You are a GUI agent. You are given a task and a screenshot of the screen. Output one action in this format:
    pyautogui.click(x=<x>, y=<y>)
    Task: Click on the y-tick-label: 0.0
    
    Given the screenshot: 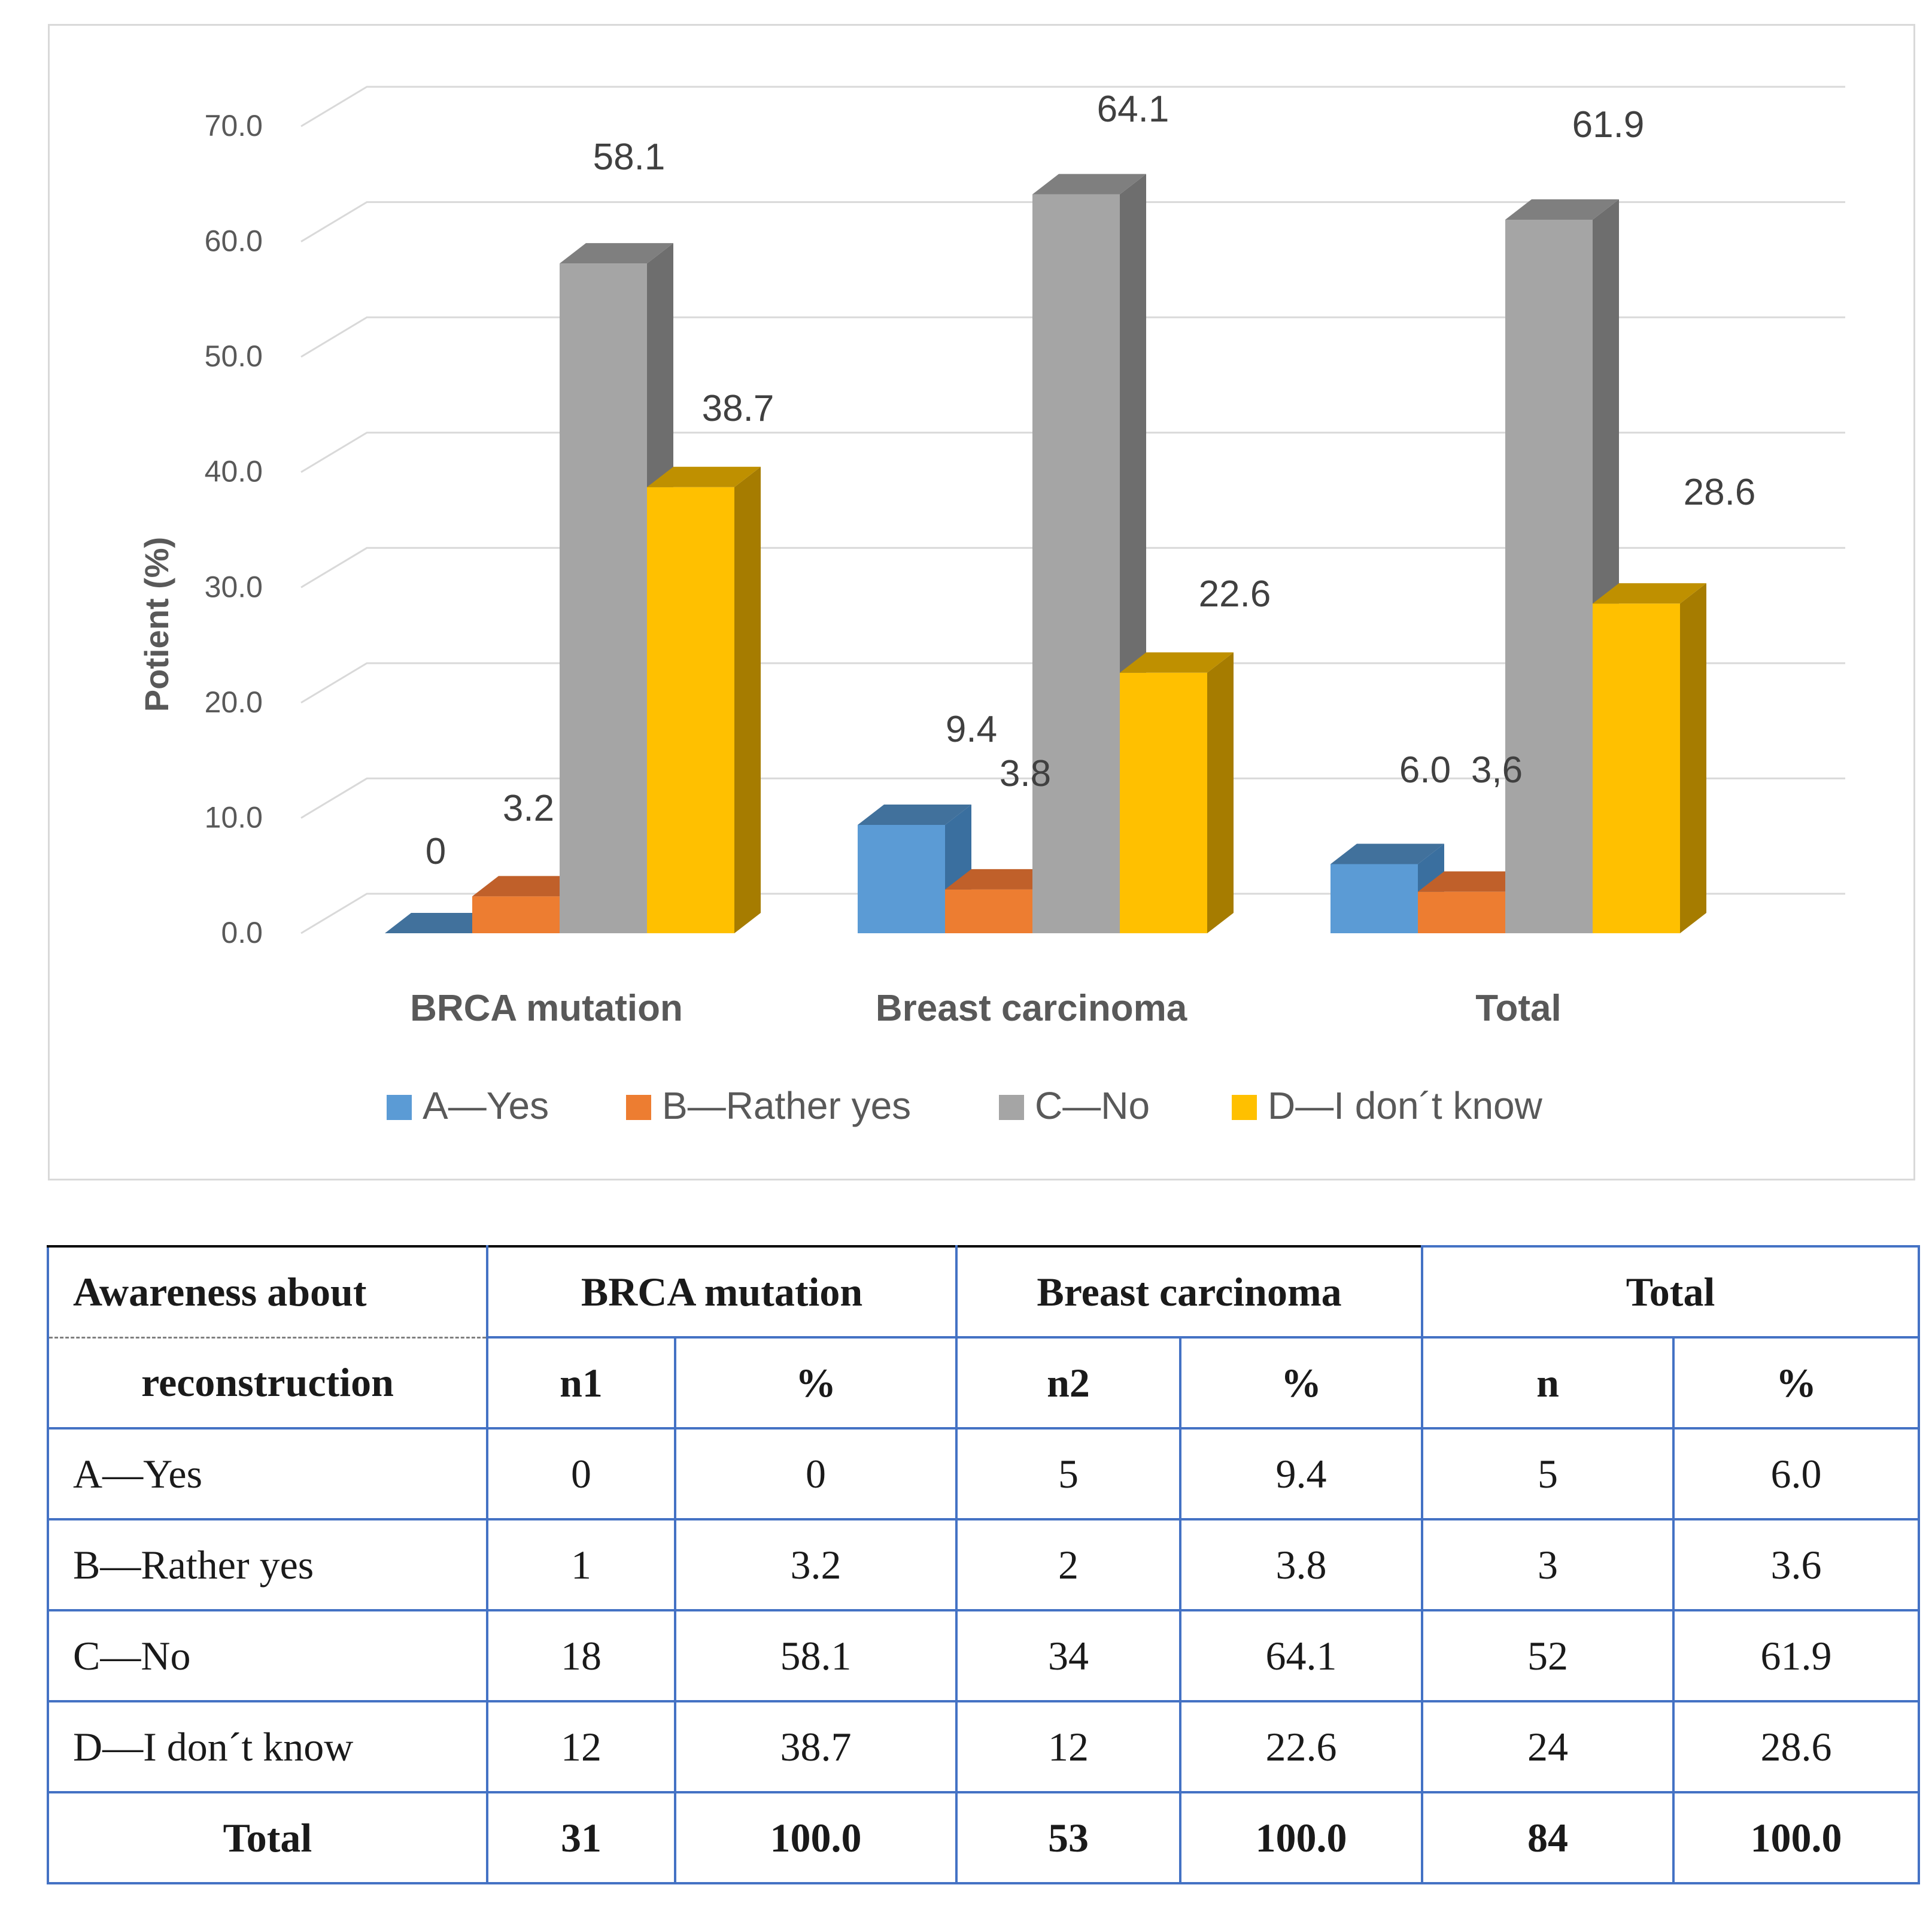 What is the action you would take?
    pyautogui.click(x=242, y=933)
    